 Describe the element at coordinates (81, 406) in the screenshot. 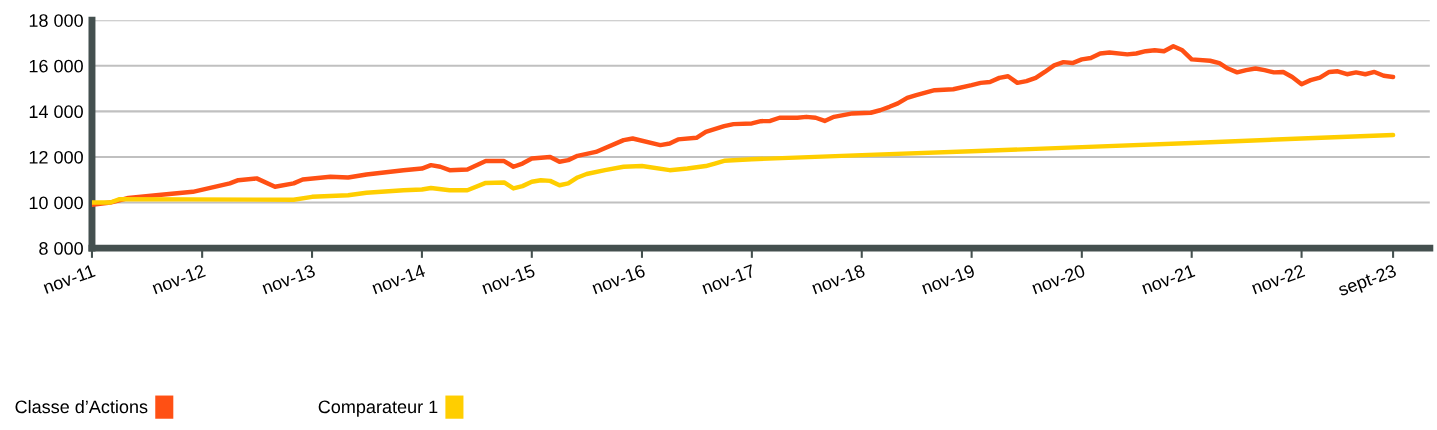

I see `legend-label: Classe d’Actions` at that location.